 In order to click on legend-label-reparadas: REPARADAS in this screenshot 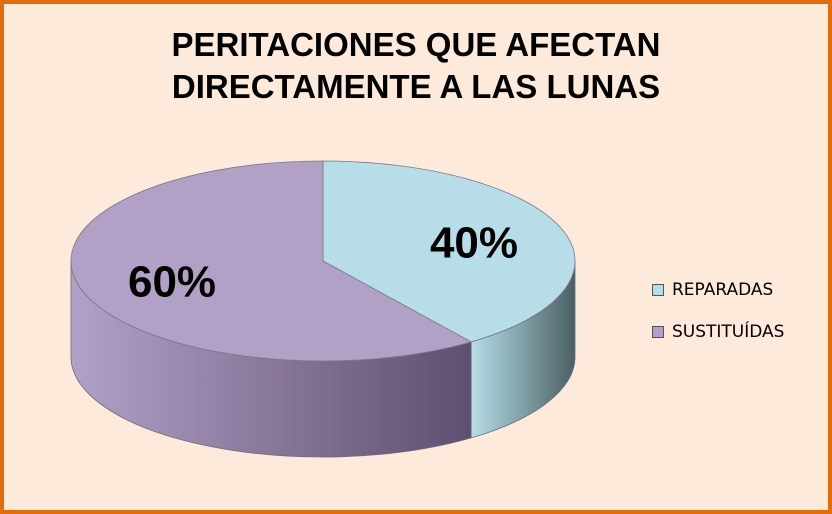, I will do `click(723, 290)`.